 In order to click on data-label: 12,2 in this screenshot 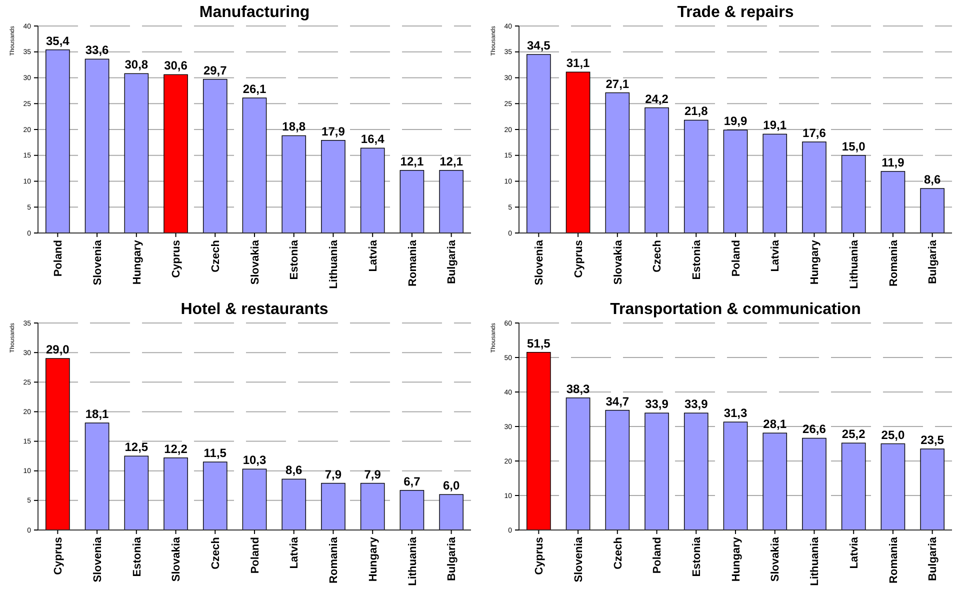, I will do `click(176, 449)`.